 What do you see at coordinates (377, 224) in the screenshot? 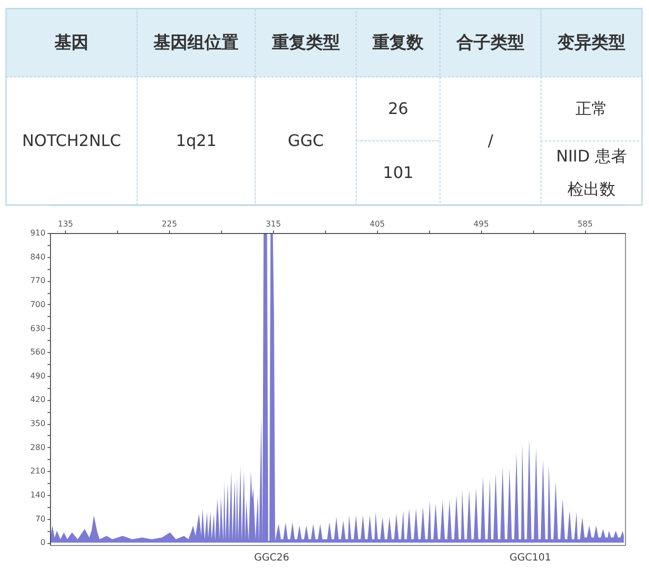
I see `x-tick-label: 405` at bounding box center [377, 224].